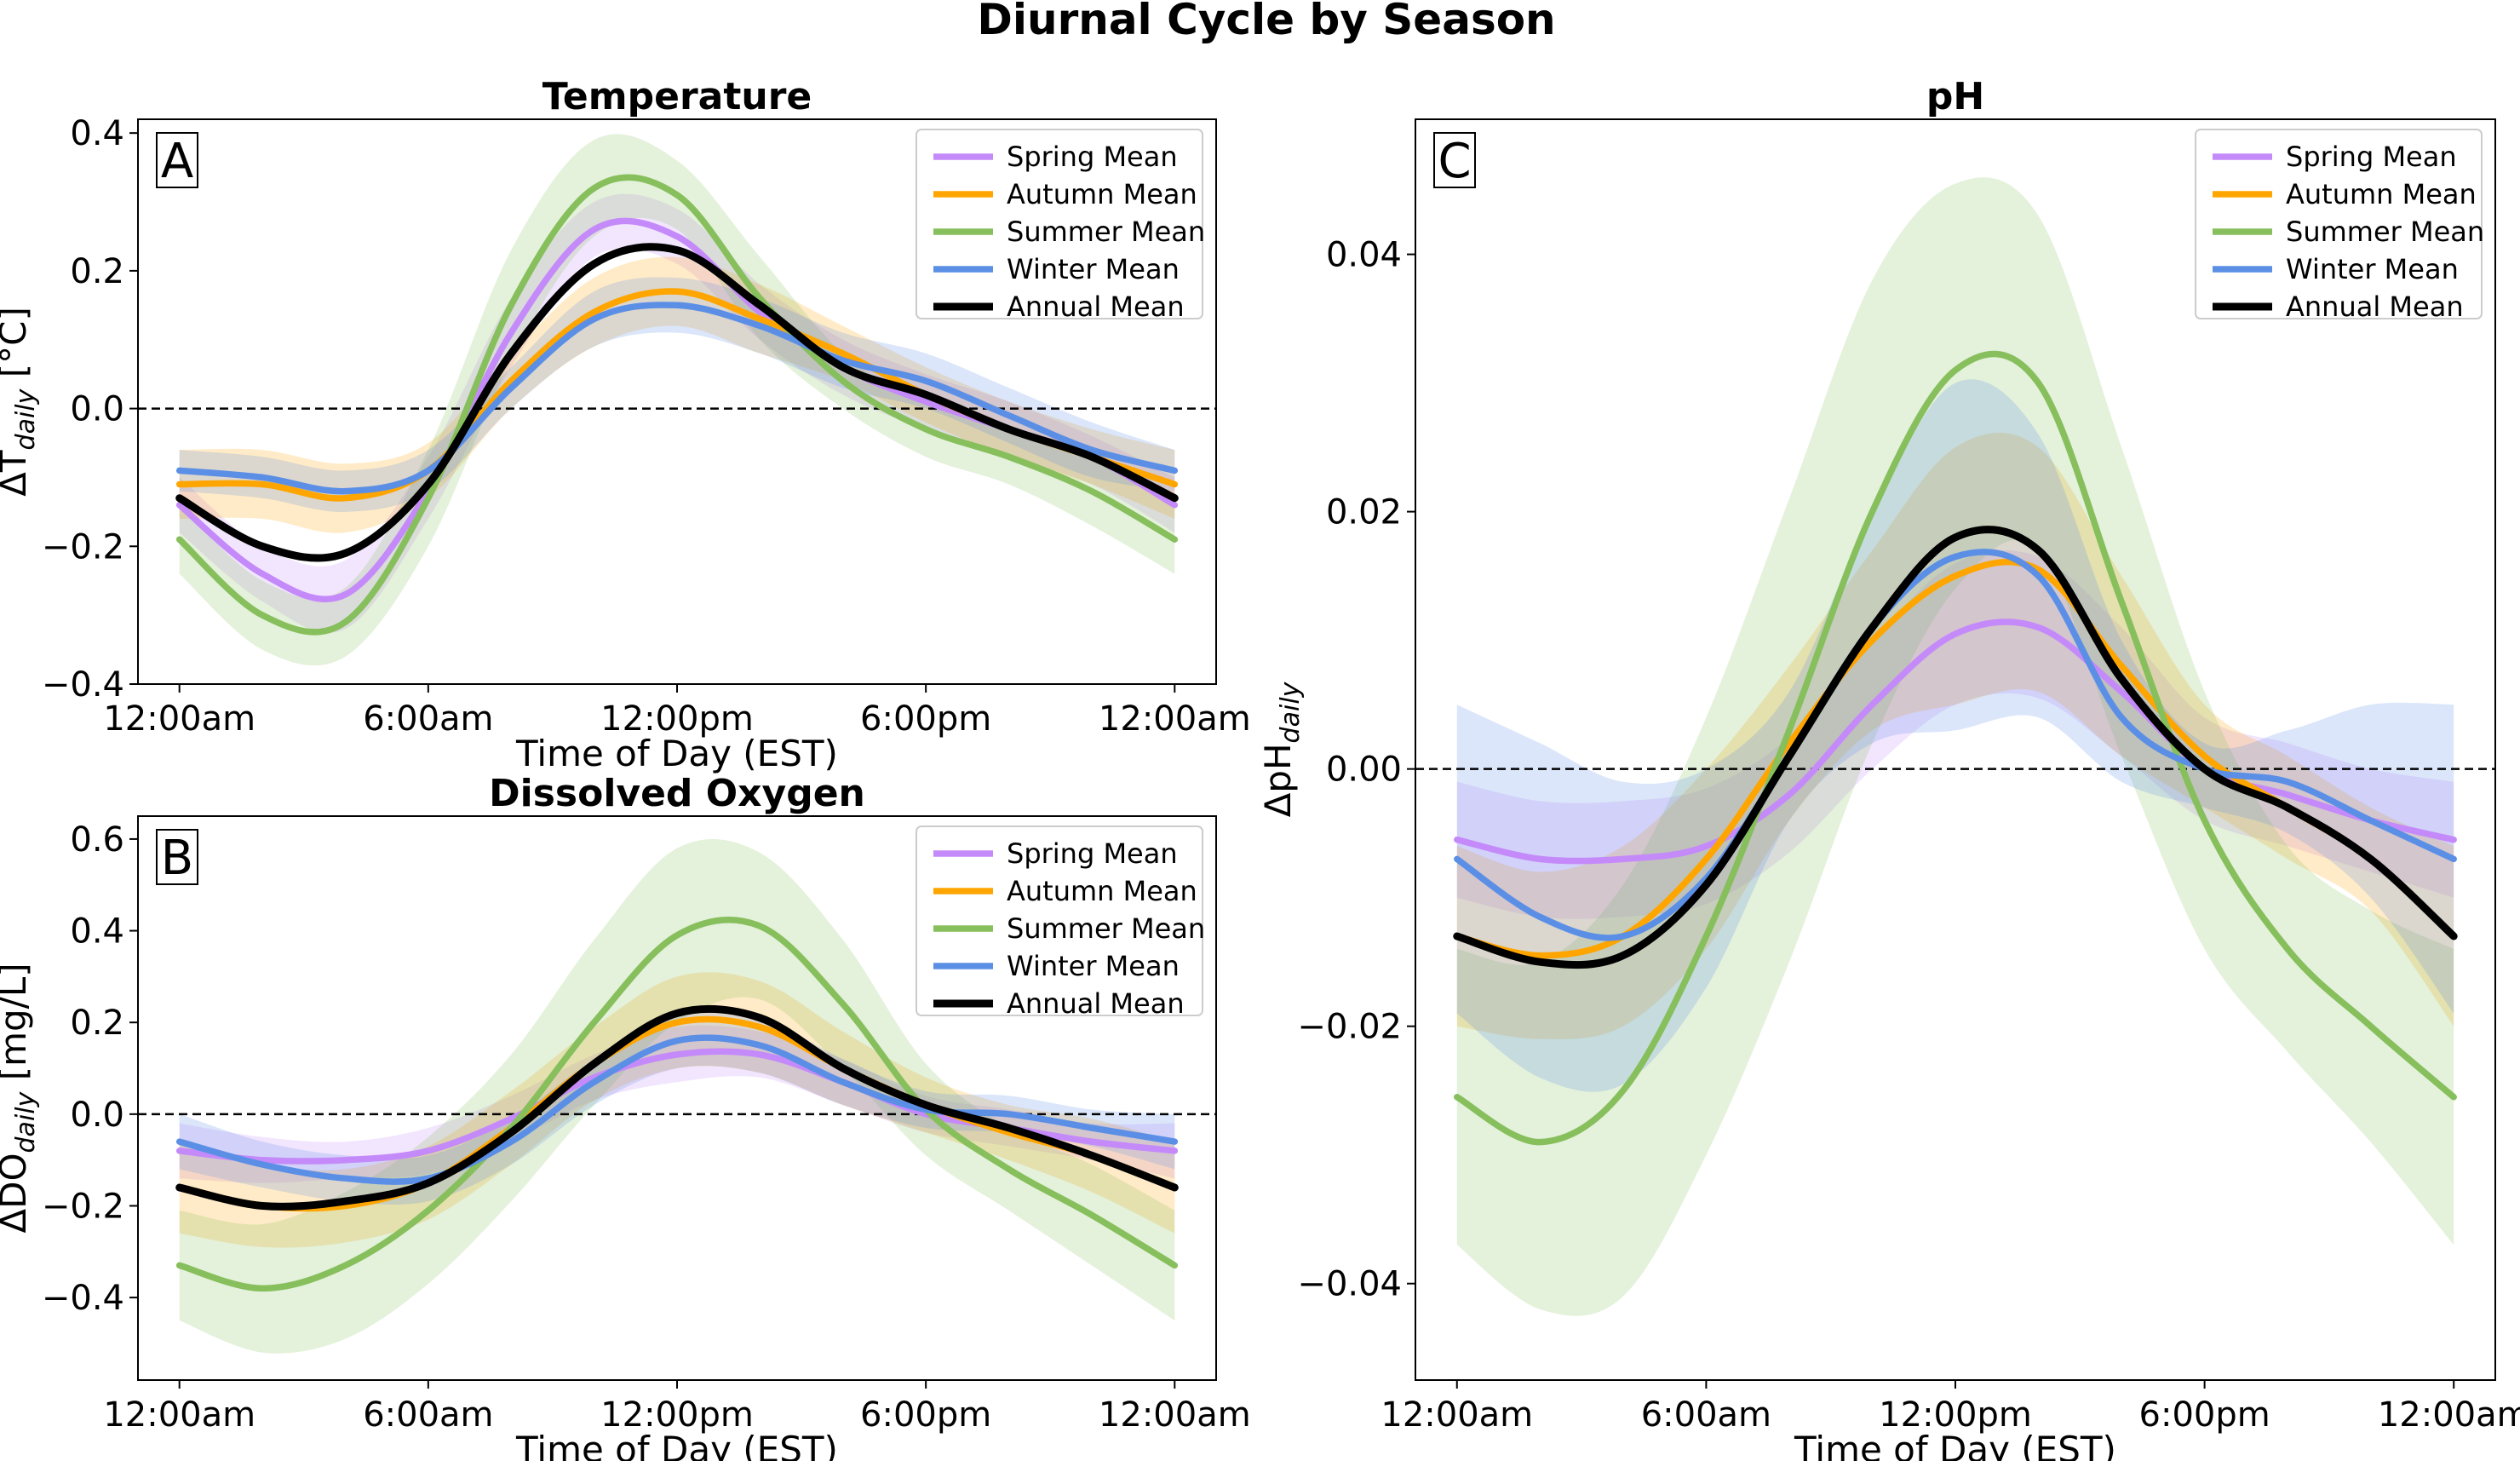  What do you see at coordinates (1364, 512) in the screenshot?
I see `y-tick-label: 0.02` at bounding box center [1364, 512].